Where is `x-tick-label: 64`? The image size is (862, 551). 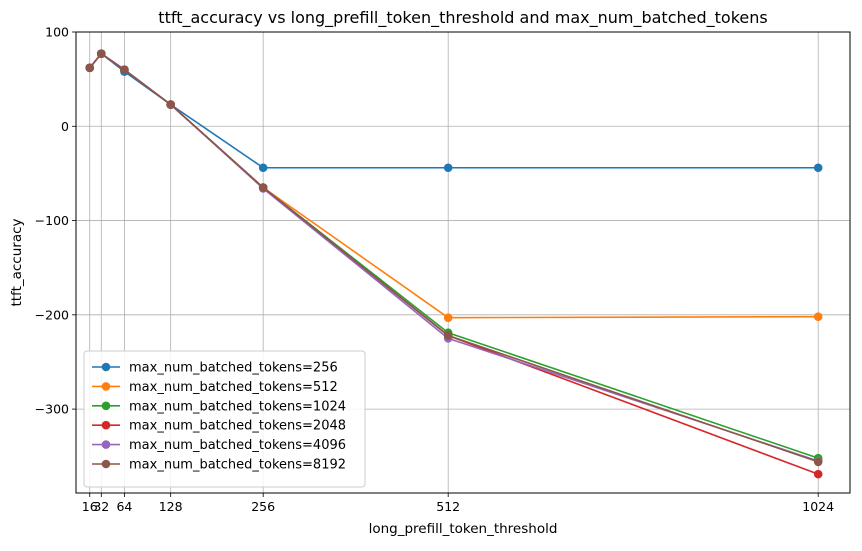 x-tick-label: 64 is located at coordinates (124, 506).